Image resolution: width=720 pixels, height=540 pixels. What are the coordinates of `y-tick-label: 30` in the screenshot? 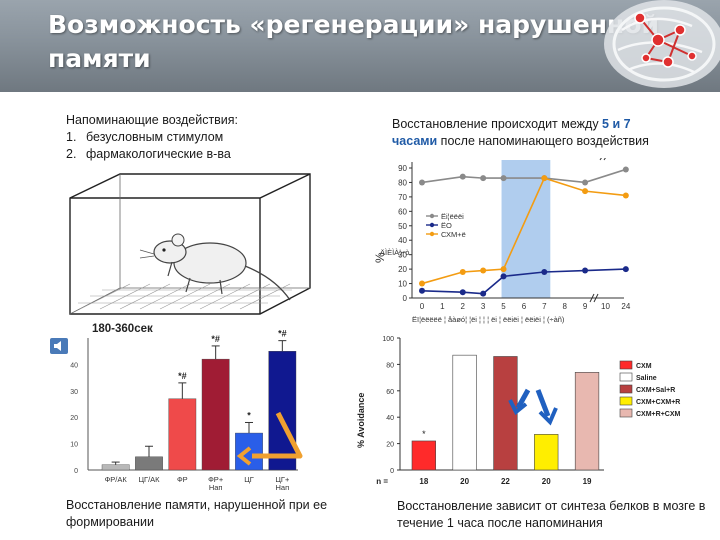 It's located at (74, 392).